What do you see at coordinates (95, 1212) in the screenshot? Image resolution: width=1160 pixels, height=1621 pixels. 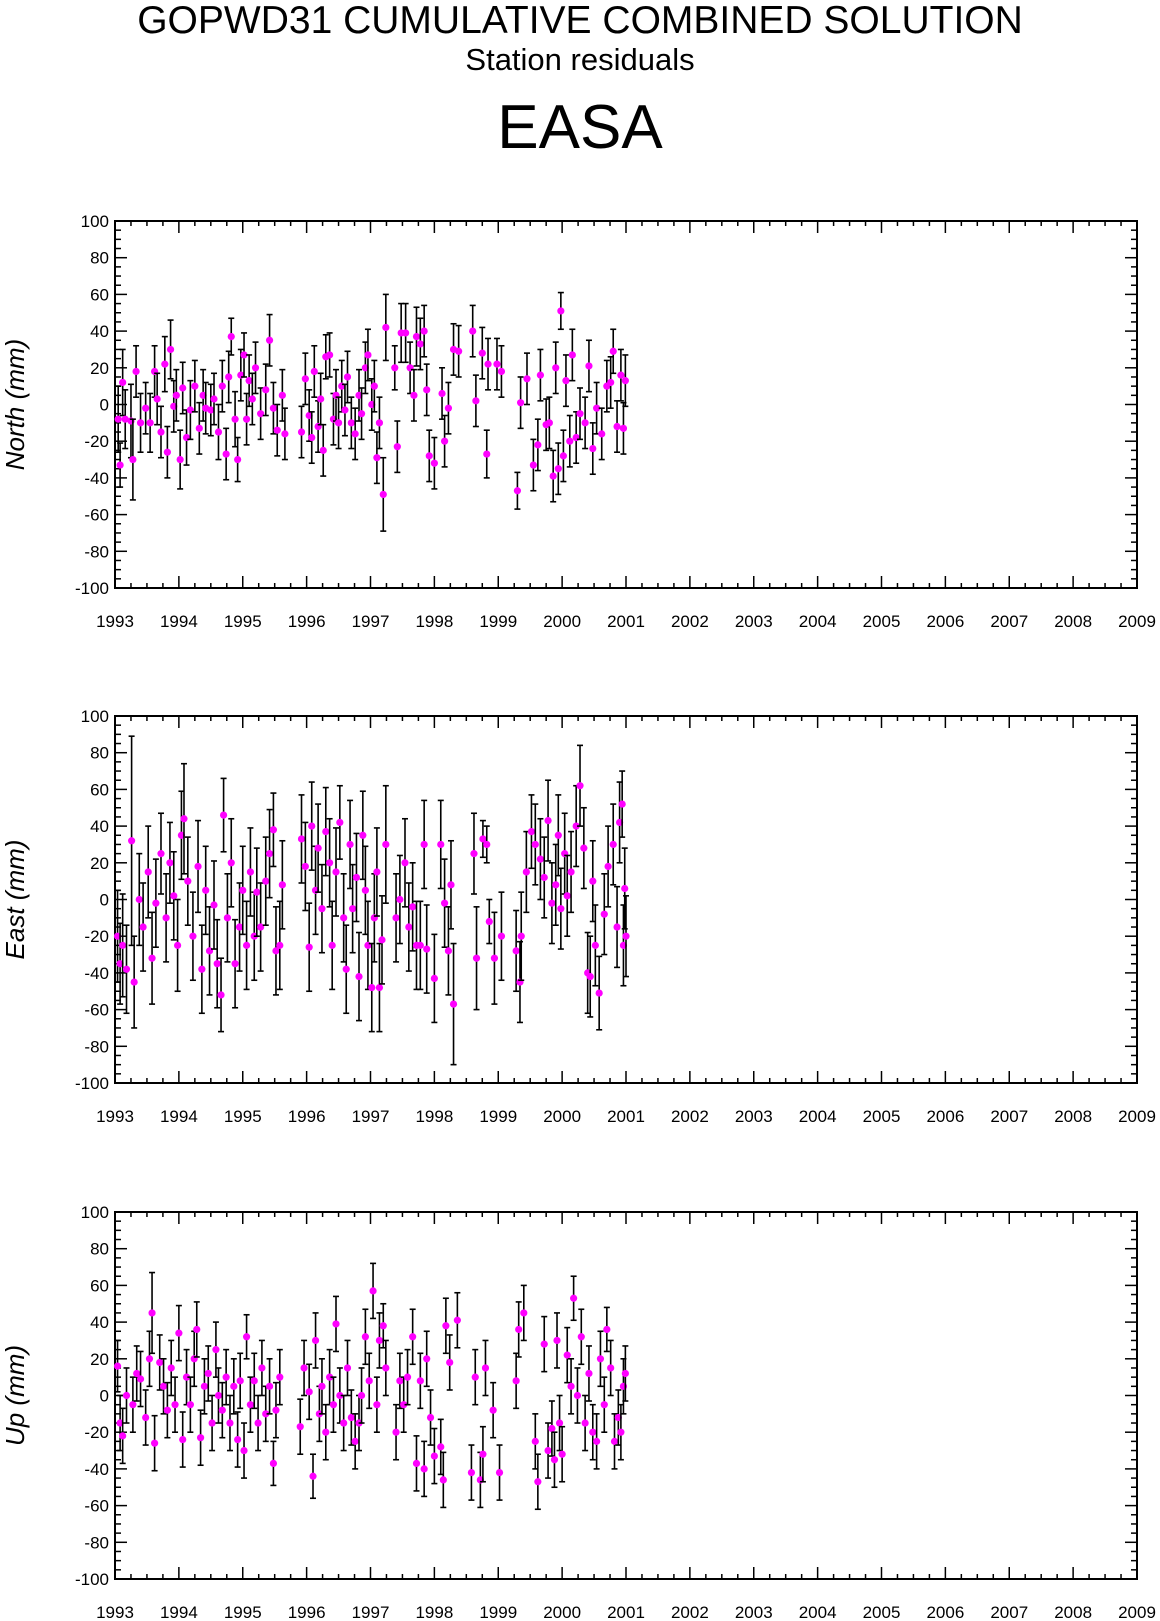 I see `y-tick-label: 100` at bounding box center [95, 1212].